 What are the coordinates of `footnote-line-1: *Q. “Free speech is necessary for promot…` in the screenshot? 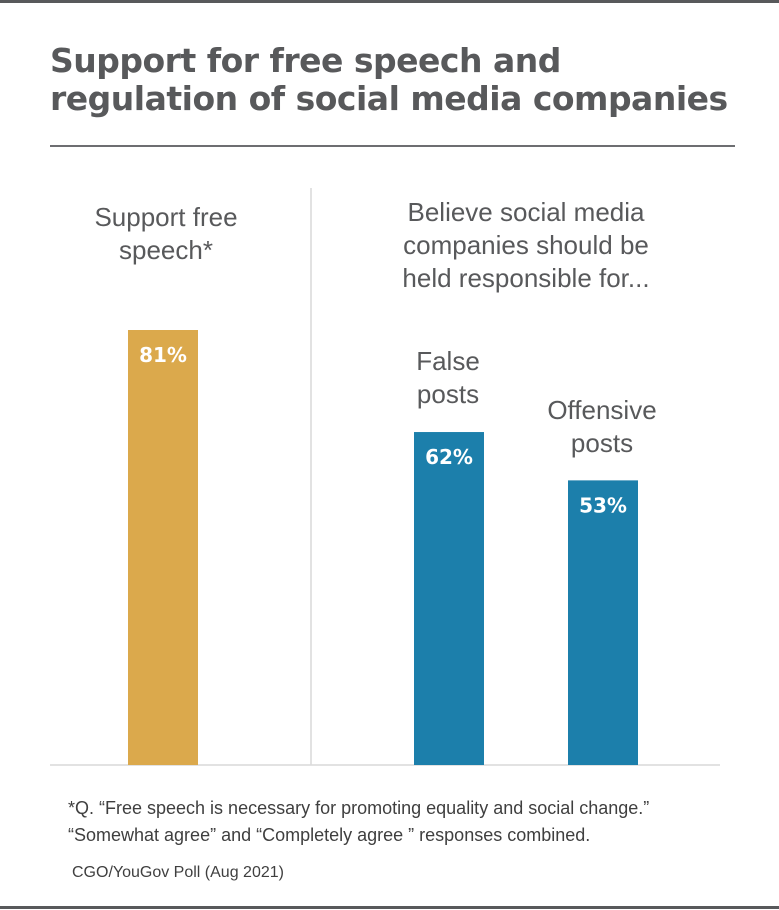 It's located at (359, 808).